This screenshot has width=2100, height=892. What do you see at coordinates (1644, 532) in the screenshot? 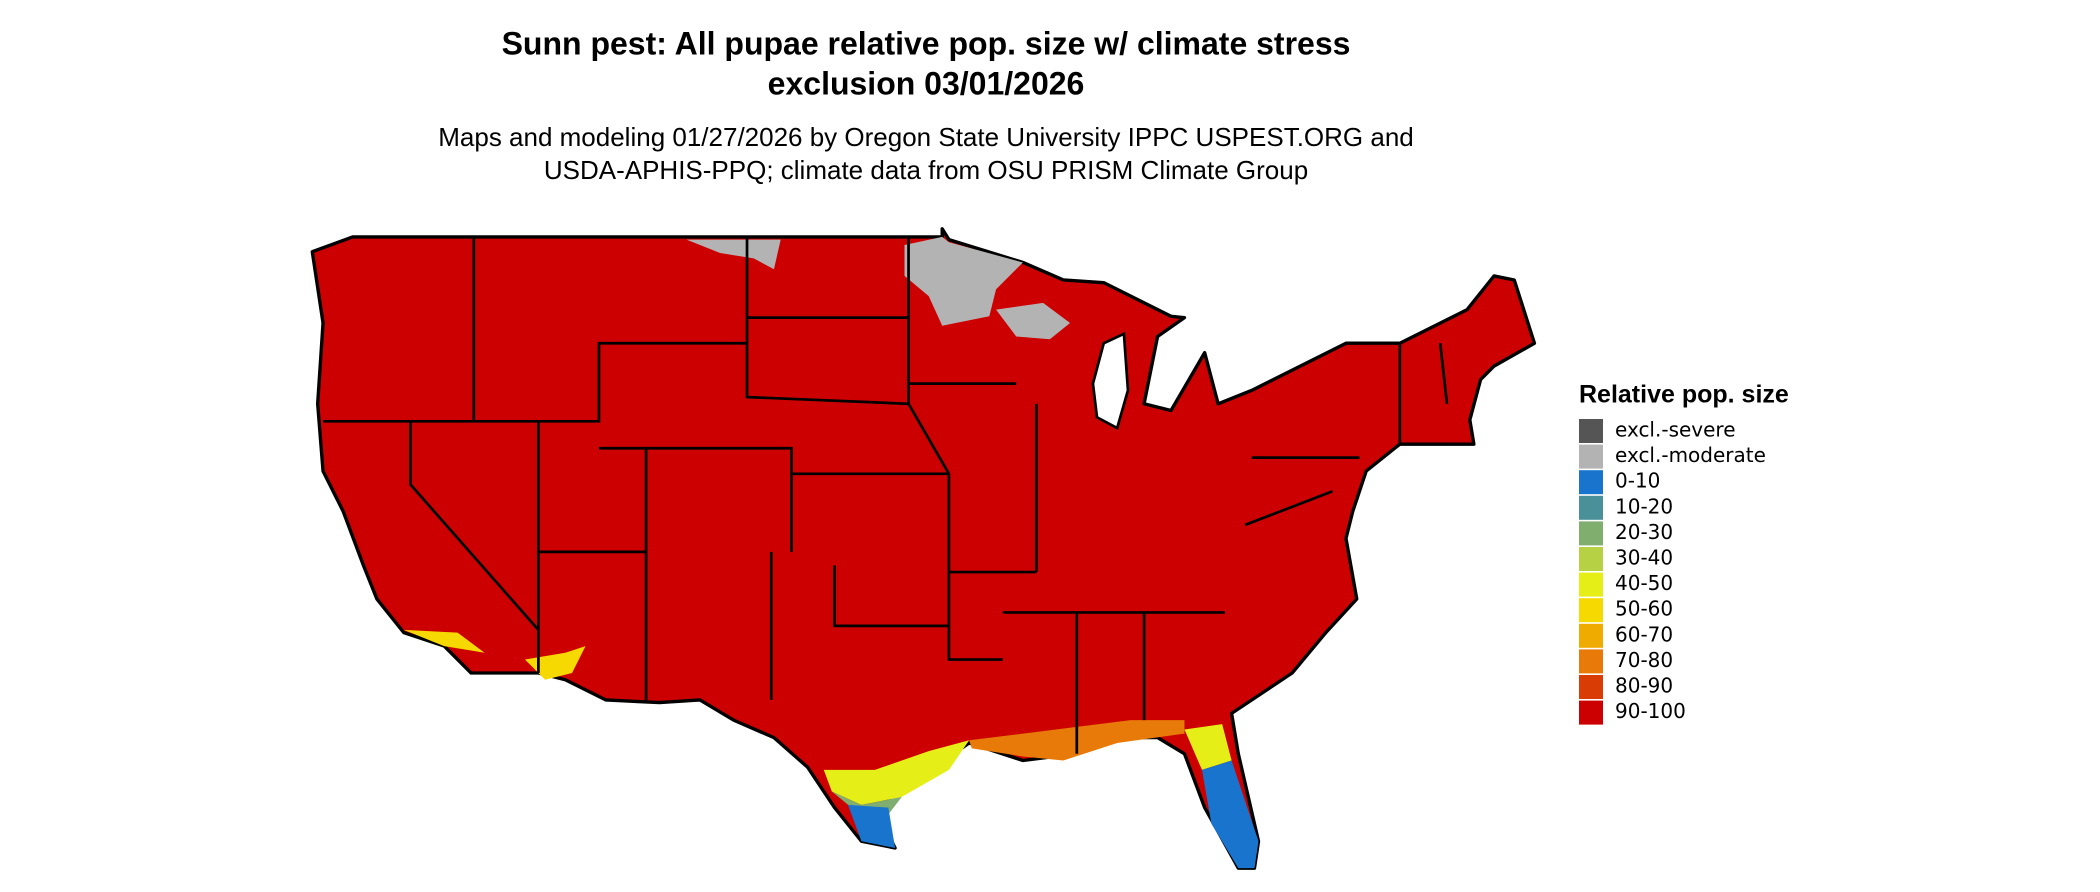
I see `legend-label: 20-30` at bounding box center [1644, 532].